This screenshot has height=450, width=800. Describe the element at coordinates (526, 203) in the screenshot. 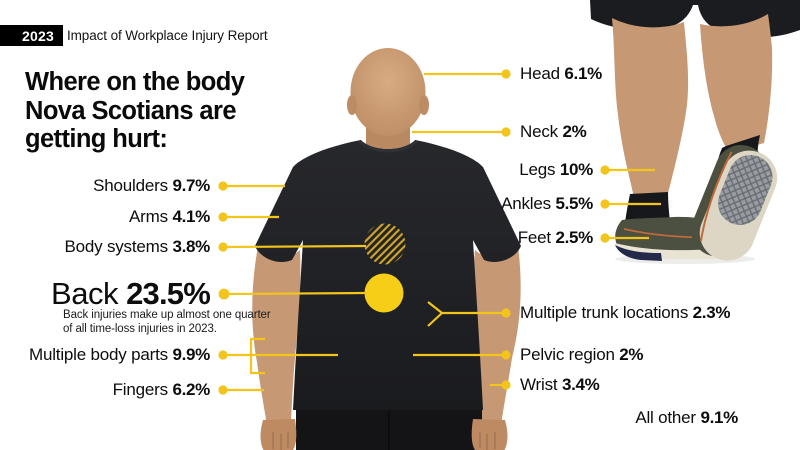

I see `label-ankles-name: Ankles` at that location.